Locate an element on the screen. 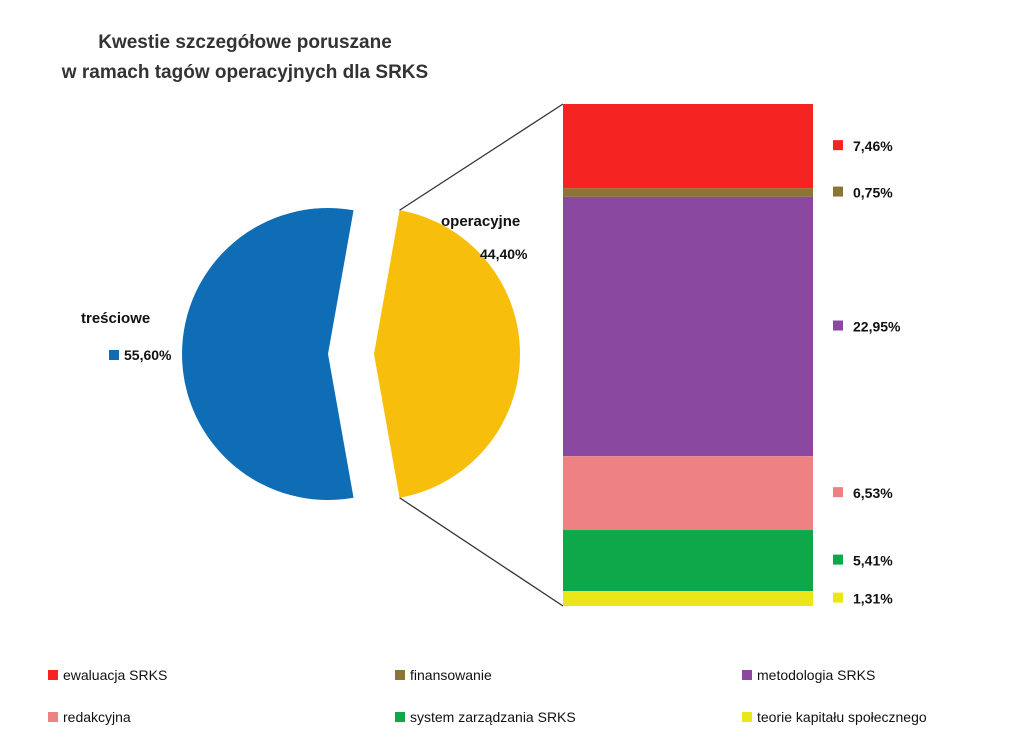 This screenshot has height=749, width=1010. bar-label-ewaluacja-srks: 7,46% is located at coordinates (873, 146).